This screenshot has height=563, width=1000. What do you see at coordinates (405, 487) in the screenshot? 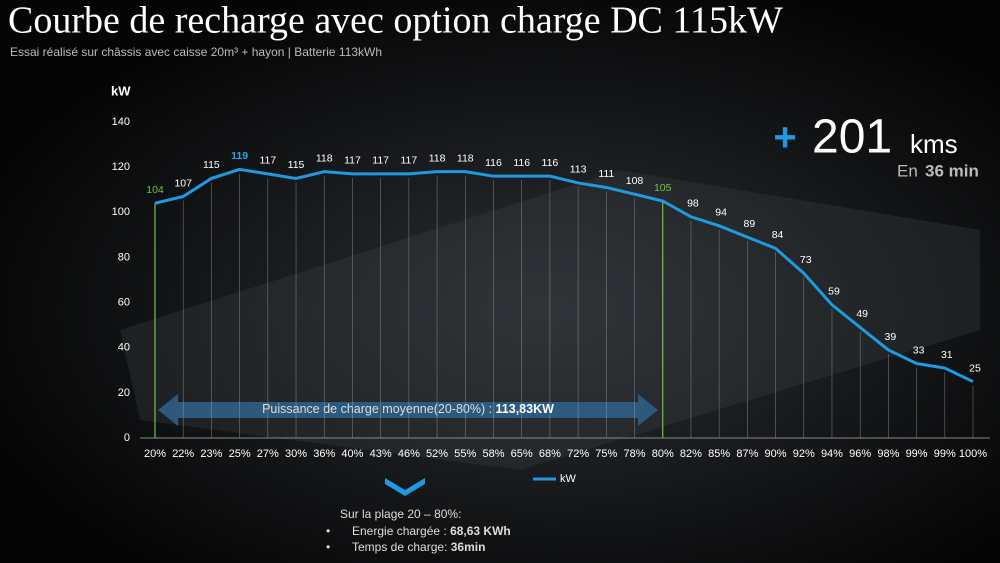
I see `chevron` at bounding box center [405, 487].